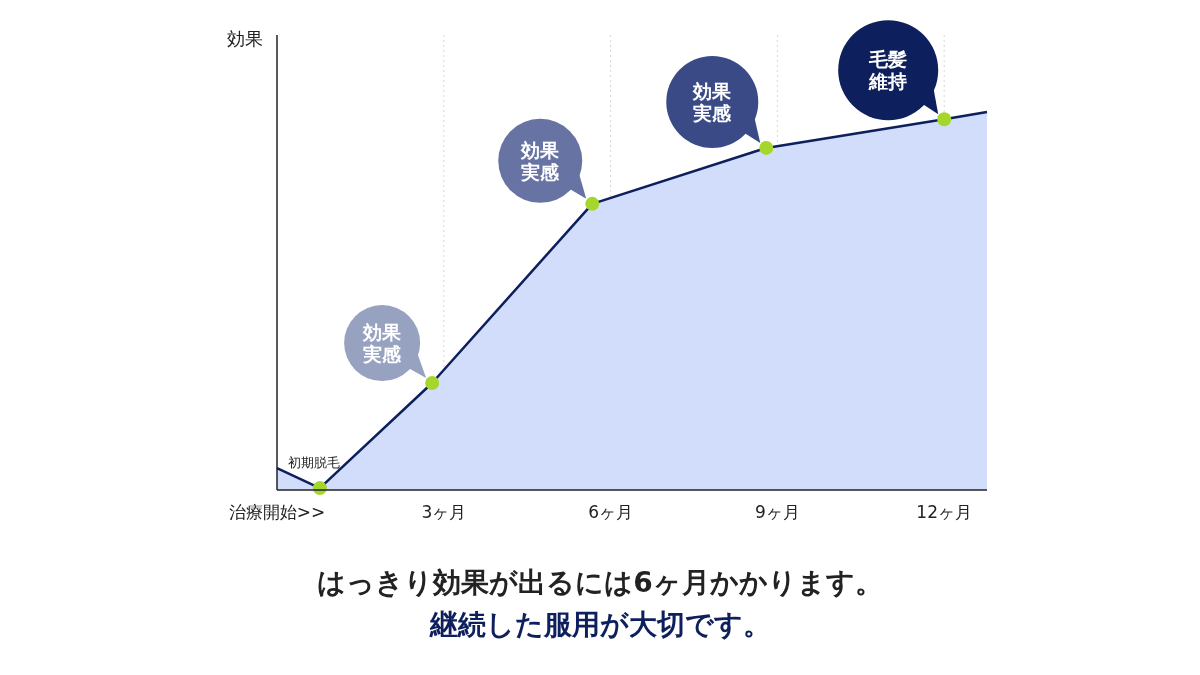 The image size is (1200, 675). What do you see at coordinates (600, 582) in the screenshot?
I see `text: はっきり効果が出るには6ヶ月かかります。` at bounding box center [600, 582].